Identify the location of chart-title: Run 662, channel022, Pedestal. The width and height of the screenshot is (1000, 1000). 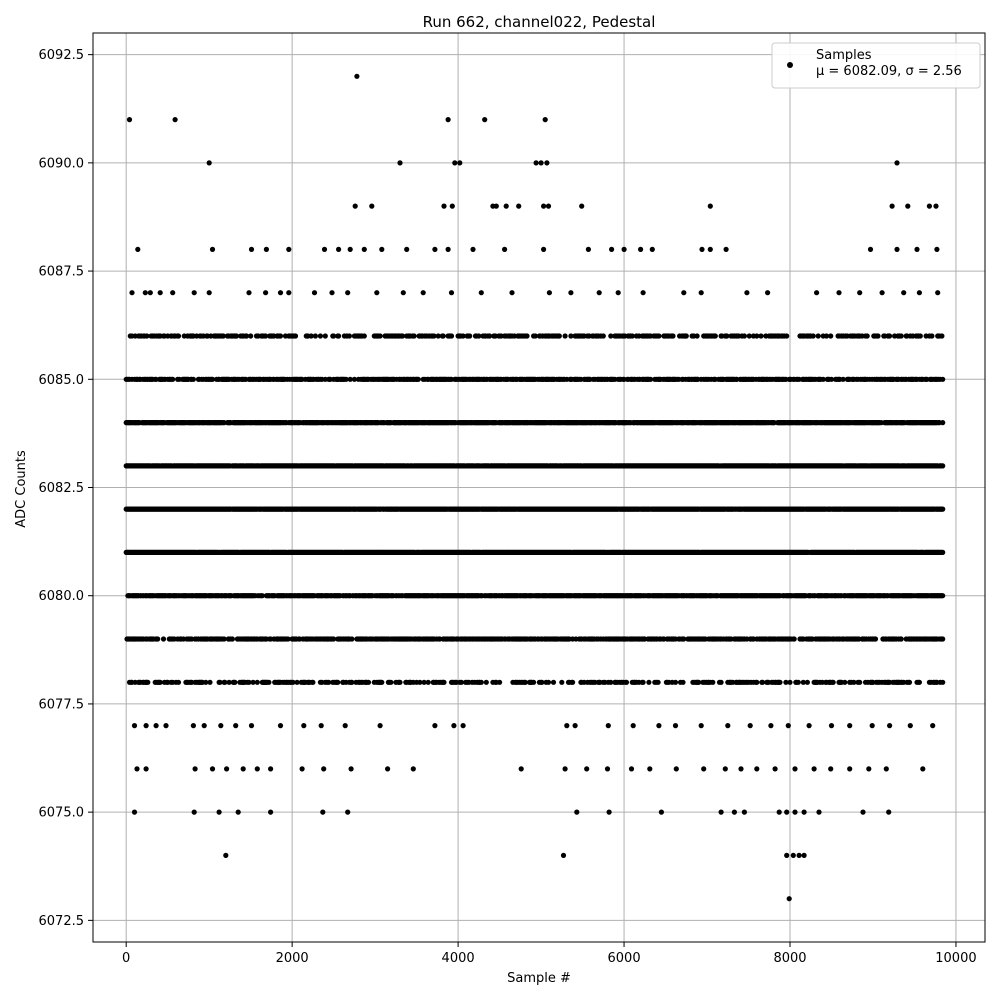
(539, 22).